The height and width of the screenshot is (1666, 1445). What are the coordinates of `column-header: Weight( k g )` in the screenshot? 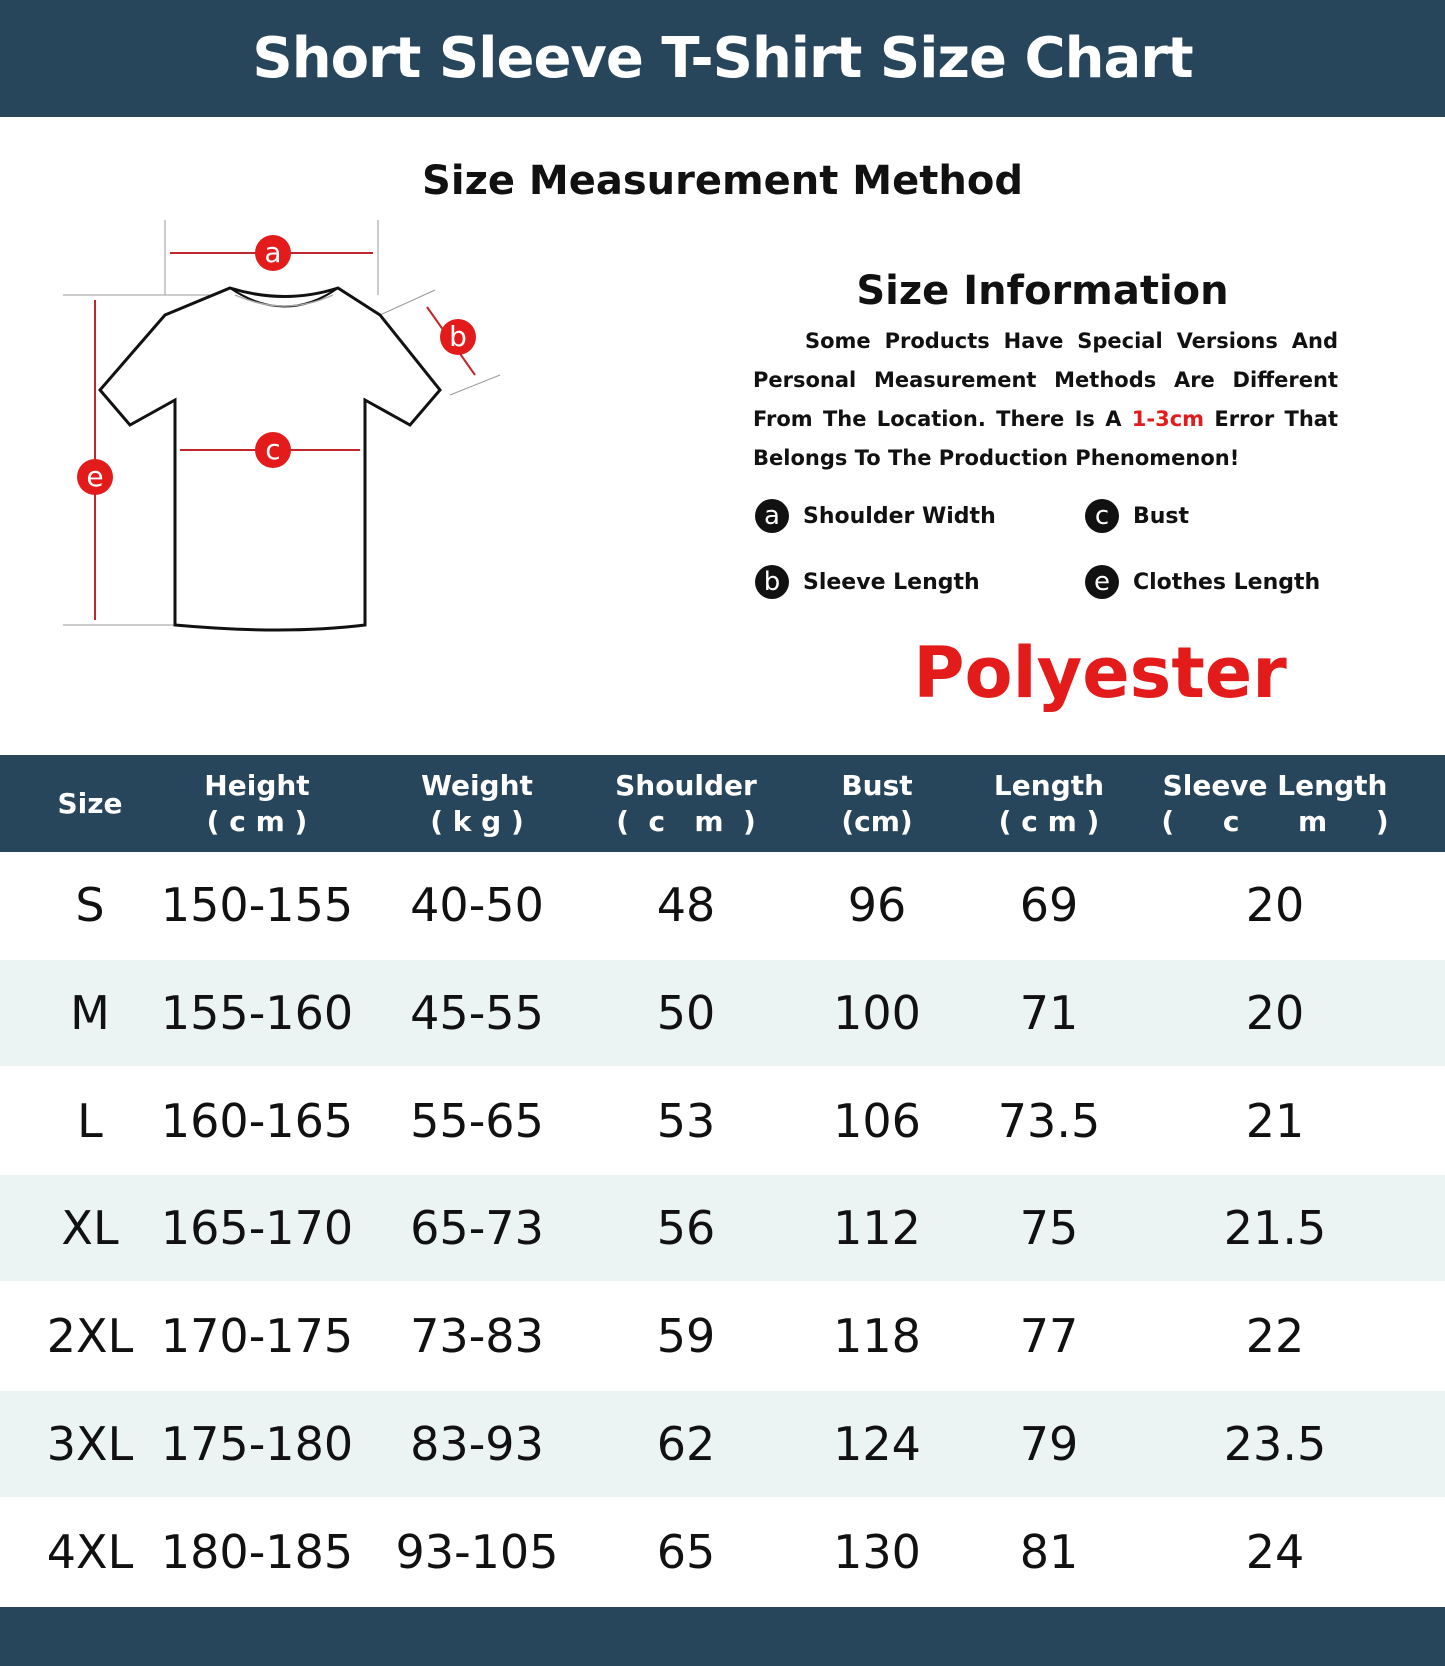 It's located at (477, 803).